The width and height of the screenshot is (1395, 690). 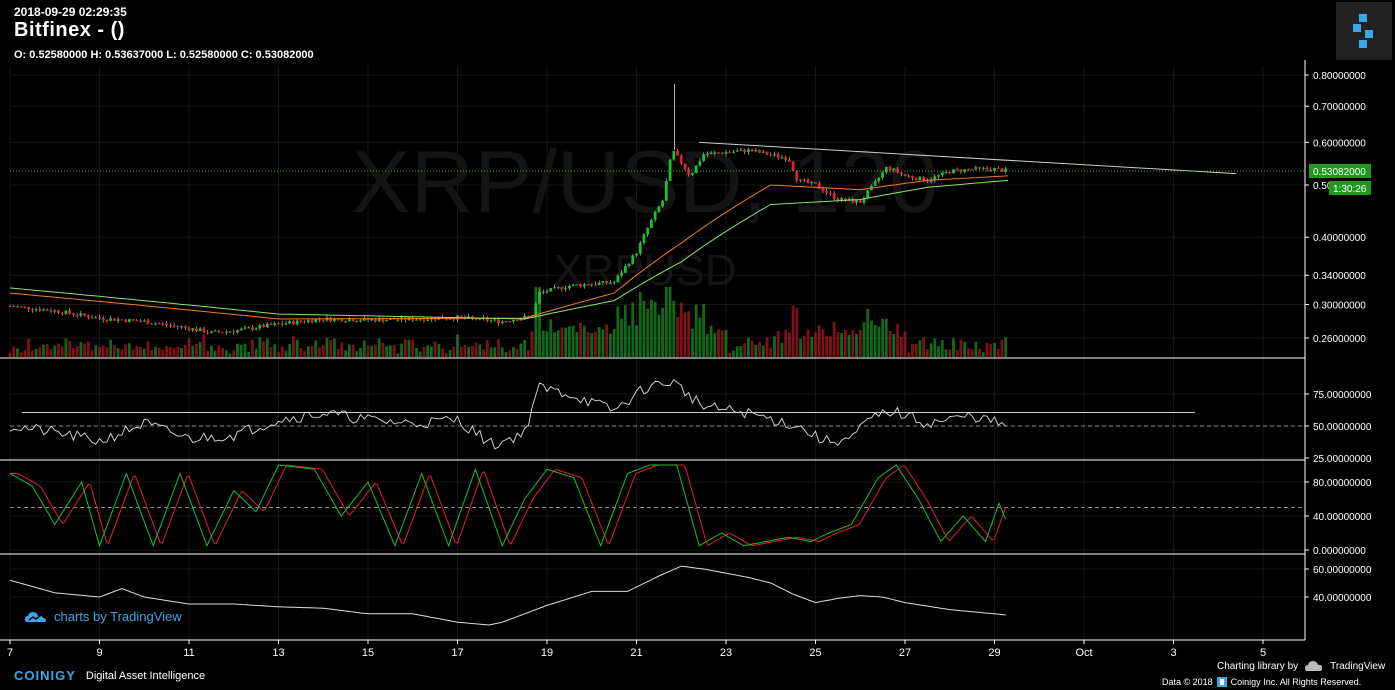 I want to click on coinigy-logo-button, so click(x=1364, y=31).